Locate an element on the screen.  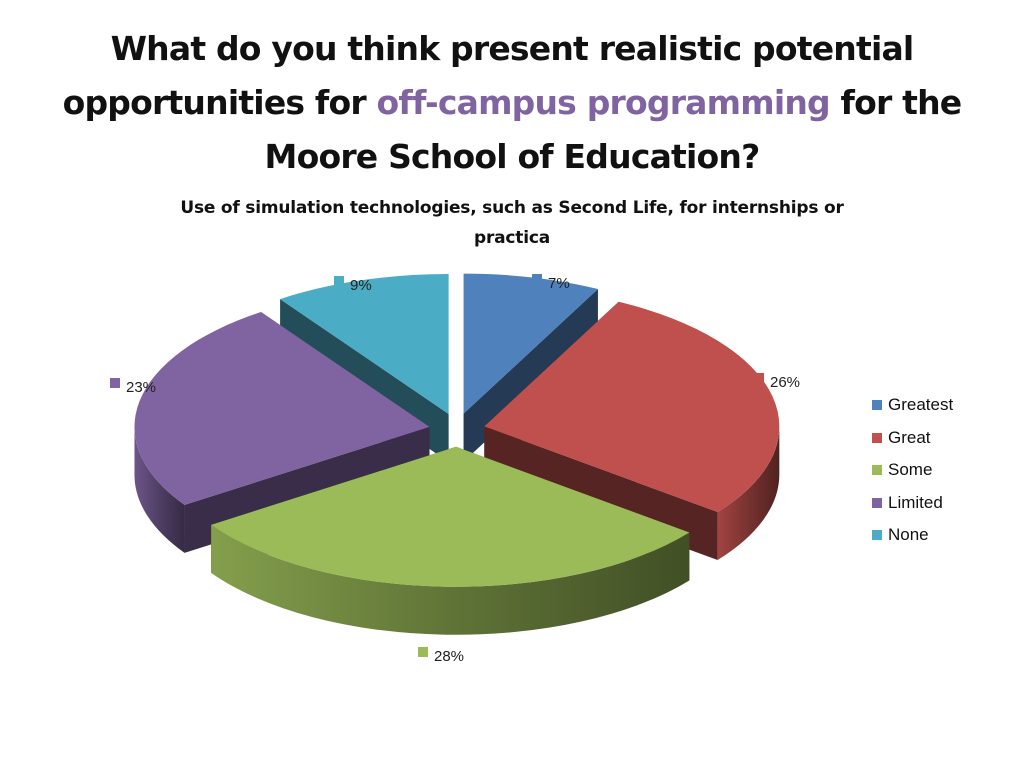
data-label-limited: 23% is located at coordinates (133, 387).